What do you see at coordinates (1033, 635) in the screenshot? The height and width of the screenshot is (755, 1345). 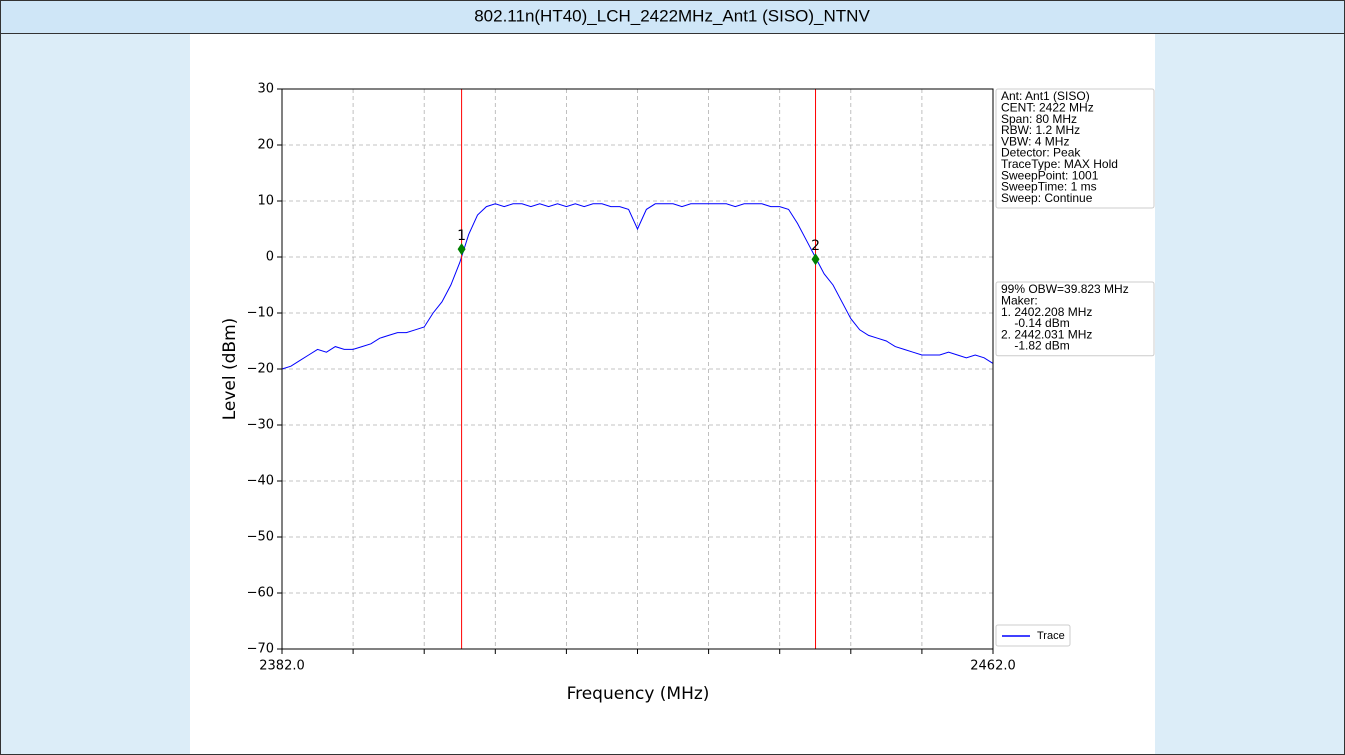 I see `legend-box` at bounding box center [1033, 635].